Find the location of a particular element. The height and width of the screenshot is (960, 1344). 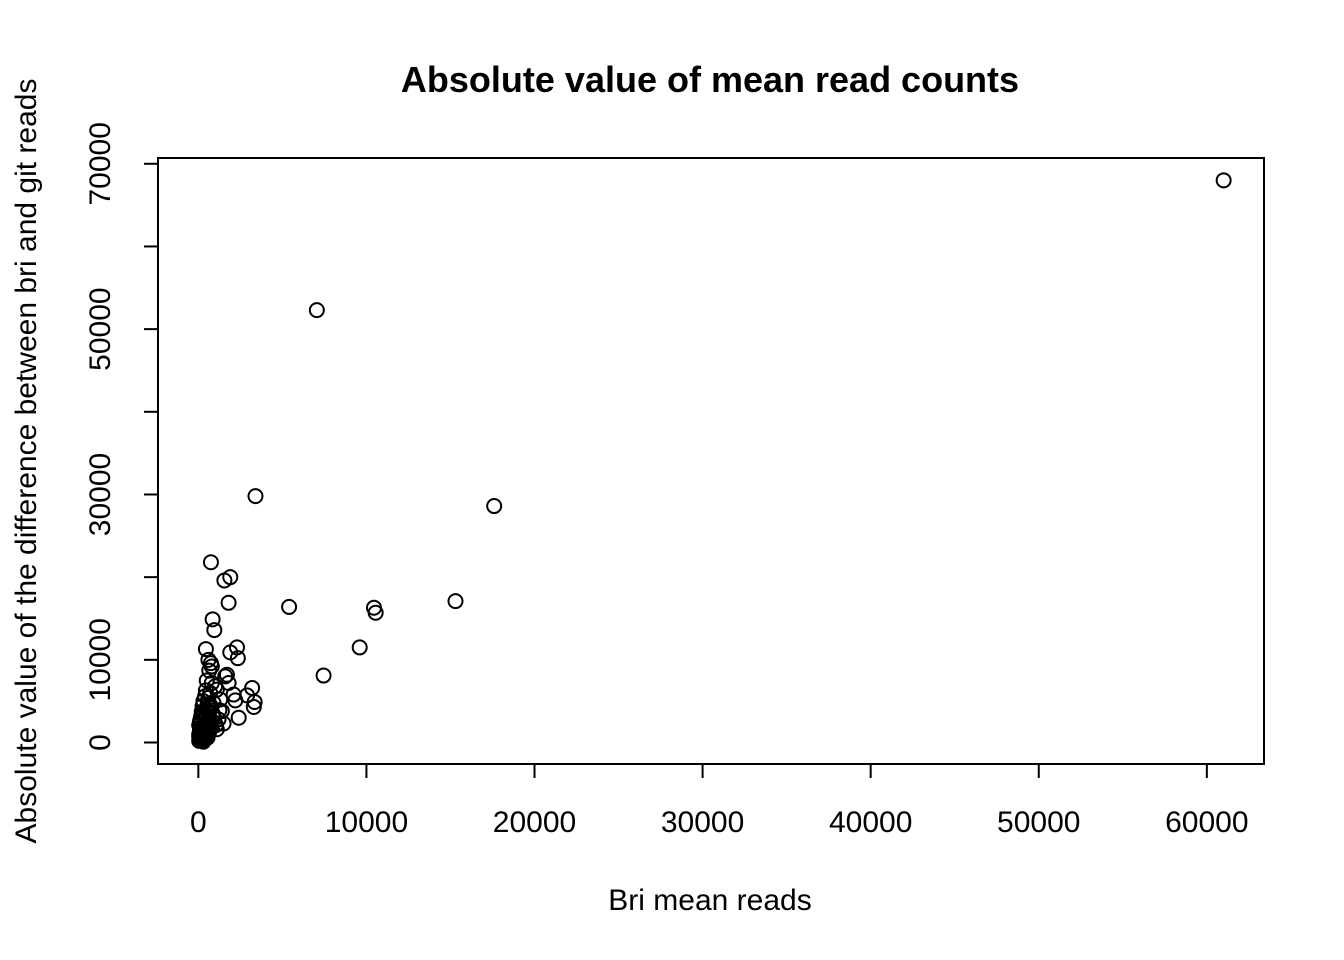

chart-title: Absolute value of mean read counts is located at coordinates (710, 79).